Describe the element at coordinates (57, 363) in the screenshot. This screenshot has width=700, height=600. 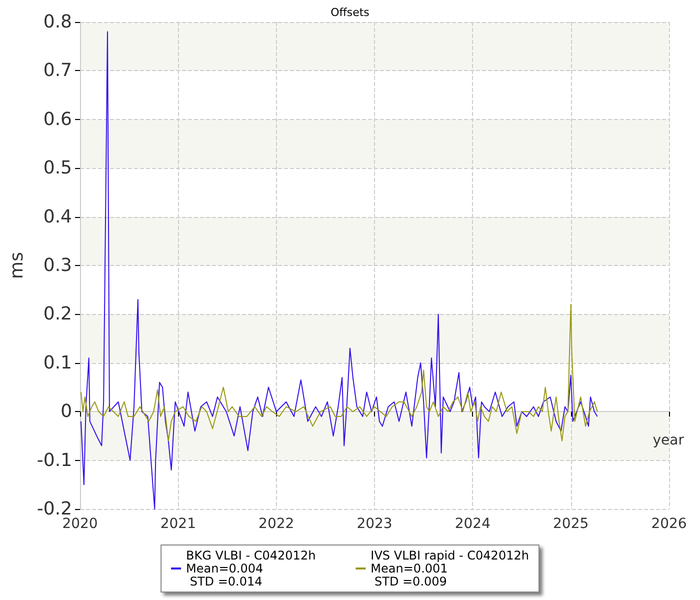
I see `y-tick-label: 0.1` at that location.